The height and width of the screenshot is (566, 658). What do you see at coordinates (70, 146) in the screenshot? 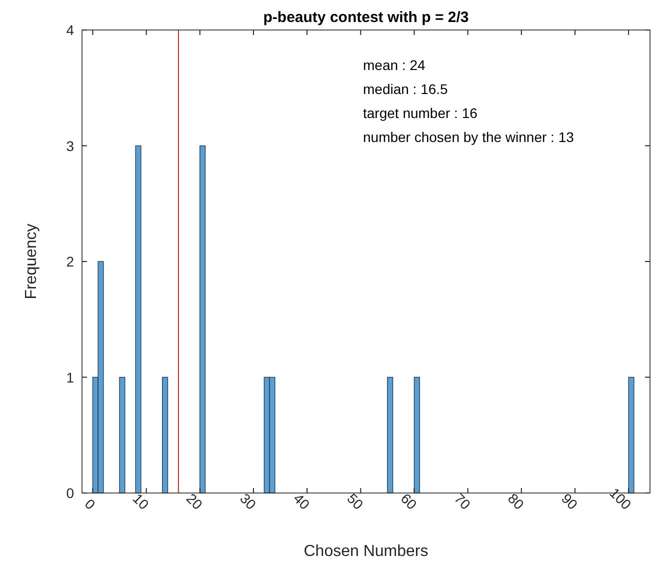
I see `y-tick-label: 3` at bounding box center [70, 146].